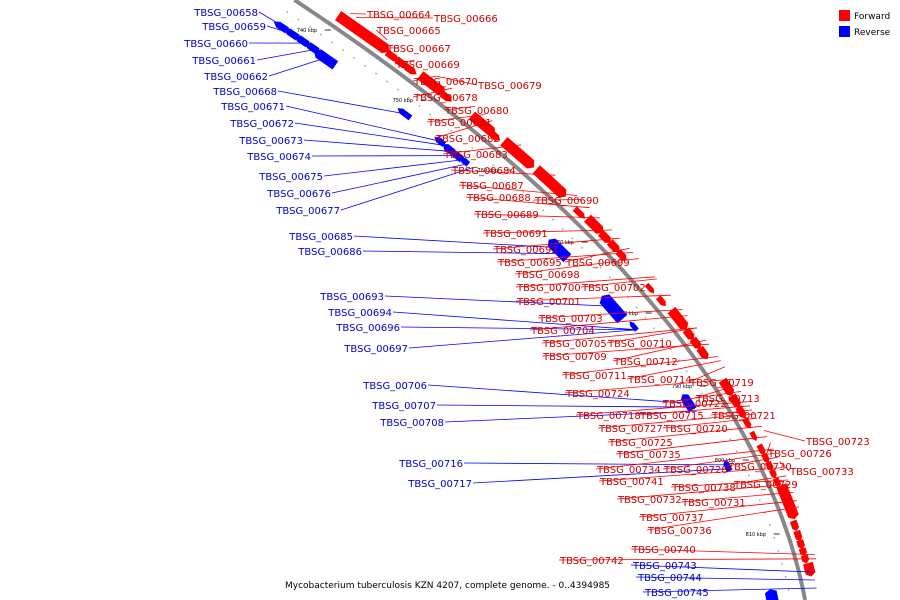 The width and height of the screenshot is (900, 600). I want to click on forward-gene-label: TBSG_00692, so click(525, 250).